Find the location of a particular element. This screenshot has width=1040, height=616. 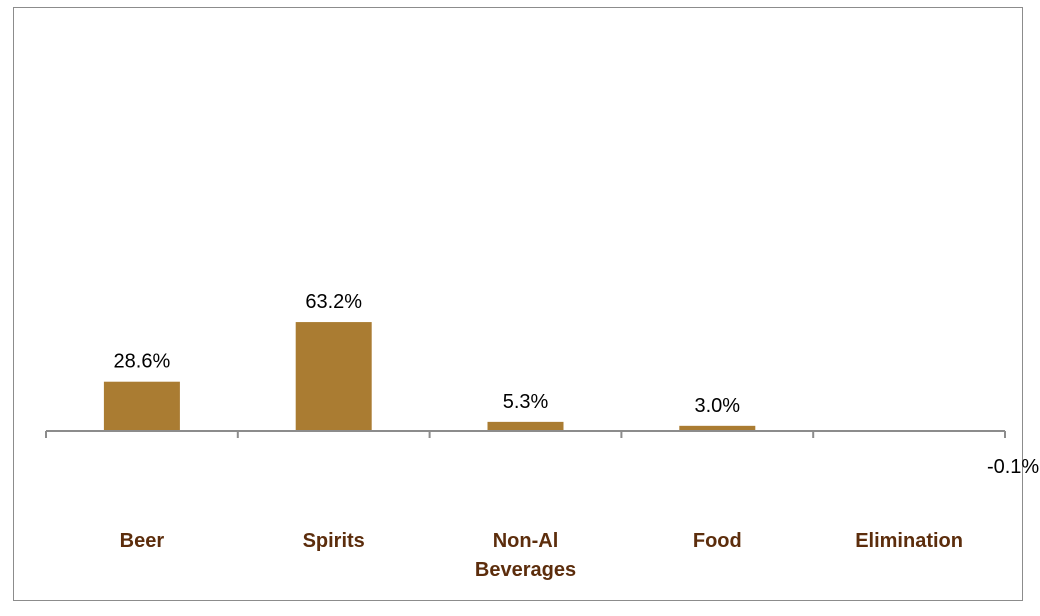

category-label: Elimination is located at coordinates (909, 541).